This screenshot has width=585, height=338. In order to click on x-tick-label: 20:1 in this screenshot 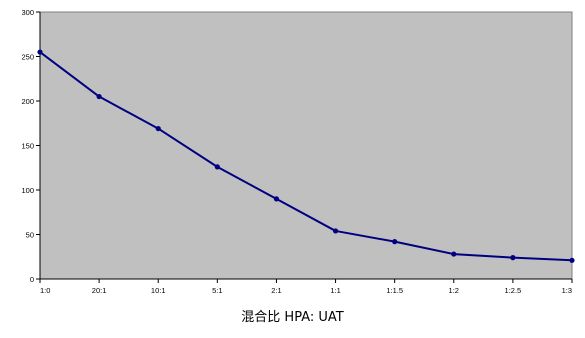, I will do `click(99, 290)`.